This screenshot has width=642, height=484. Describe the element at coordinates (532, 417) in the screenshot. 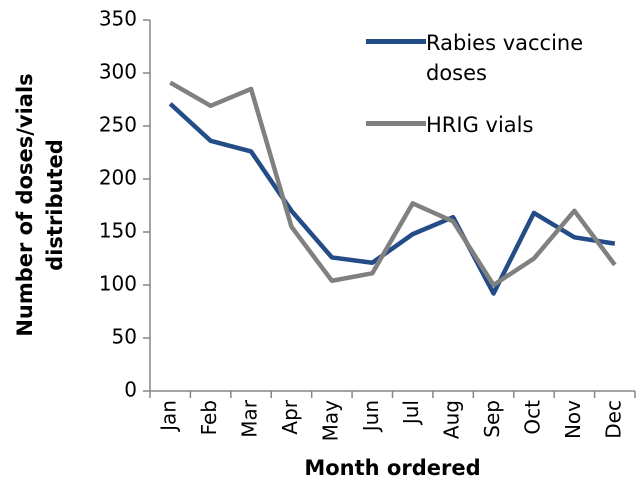

I see `x-tick-label: Oct` at that location.